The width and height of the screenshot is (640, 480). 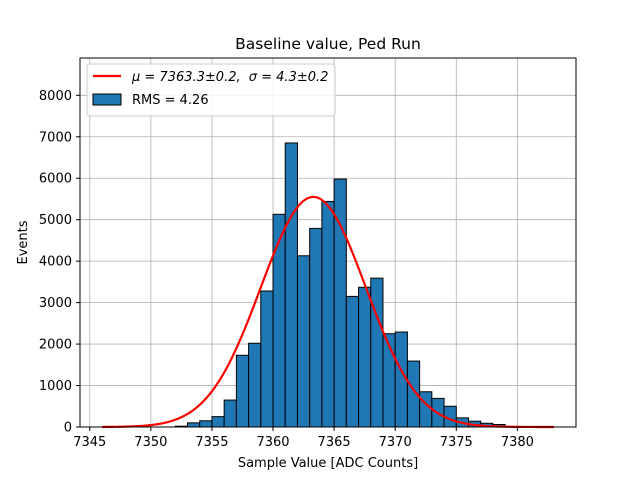 What do you see at coordinates (456, 442) in the screenshot?
I see `x-tick-label: 7375` at bounding box center [456, 442].